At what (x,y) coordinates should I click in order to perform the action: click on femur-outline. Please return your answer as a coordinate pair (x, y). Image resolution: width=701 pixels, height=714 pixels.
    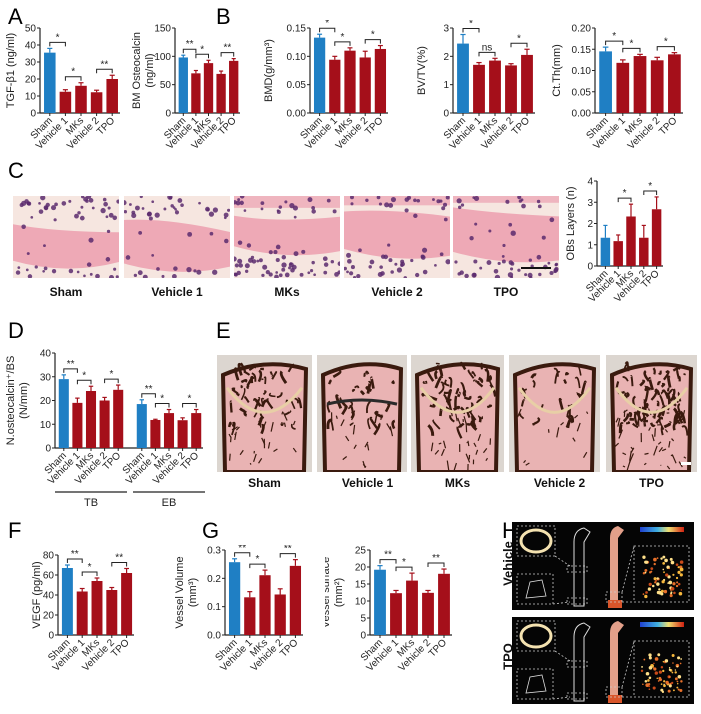
    Looking at the image, I should click on (582, 567).